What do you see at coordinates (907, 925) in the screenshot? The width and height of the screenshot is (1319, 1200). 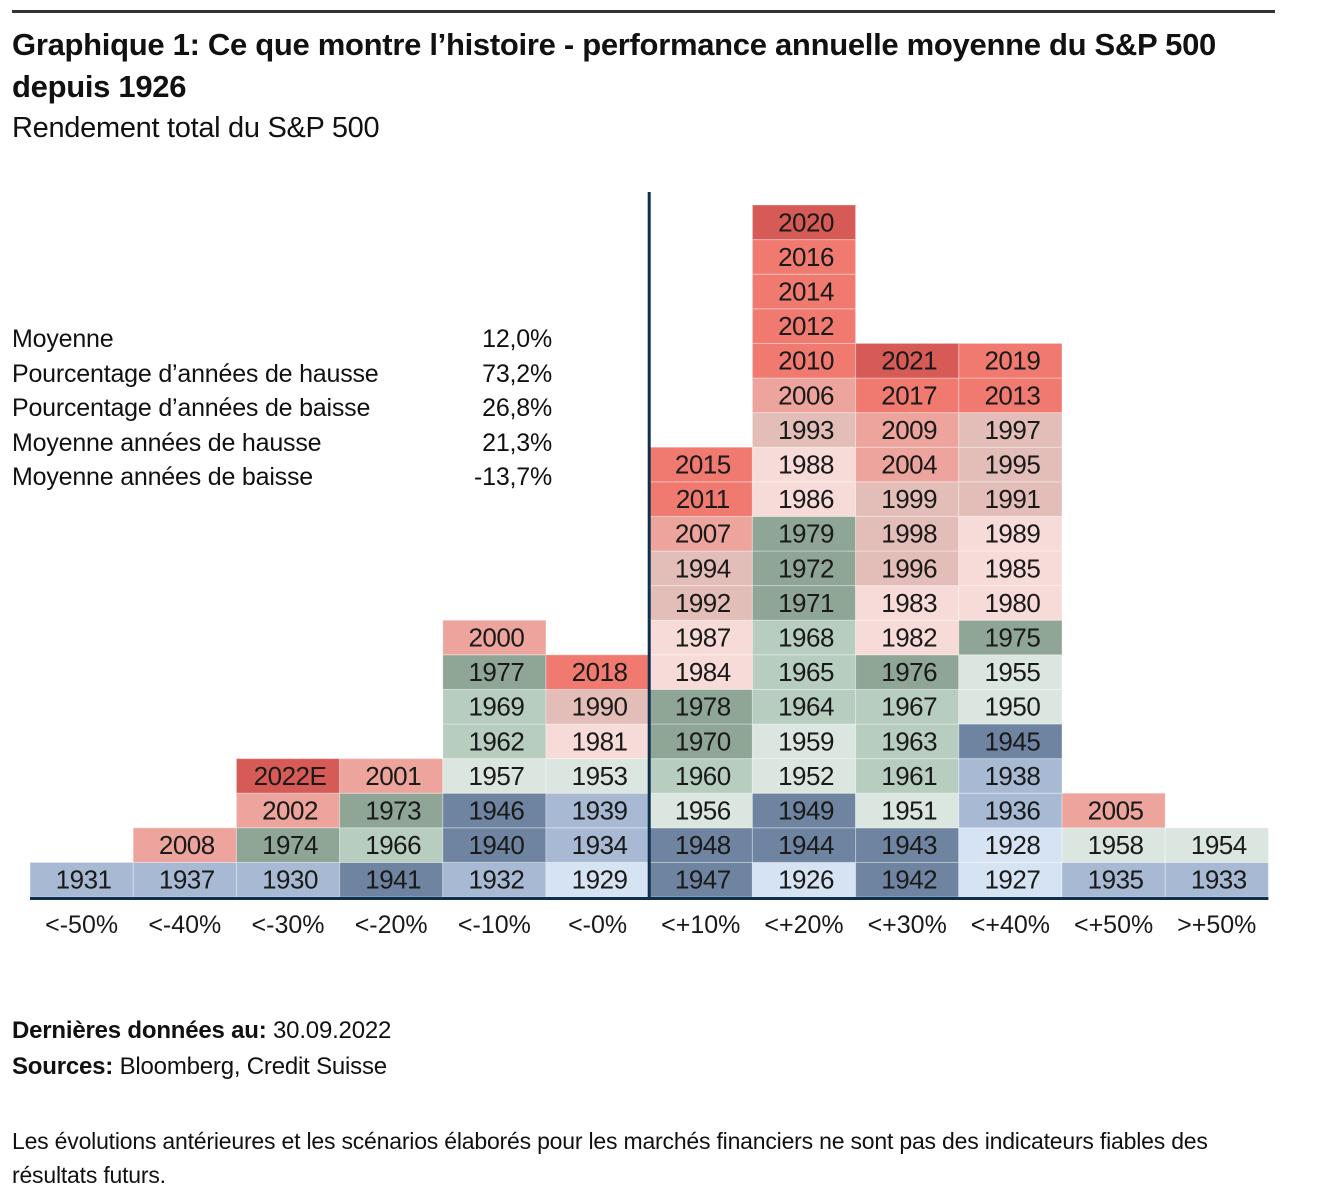 I see `x-tick-label: <+30%` at bounding box center [907, 925].